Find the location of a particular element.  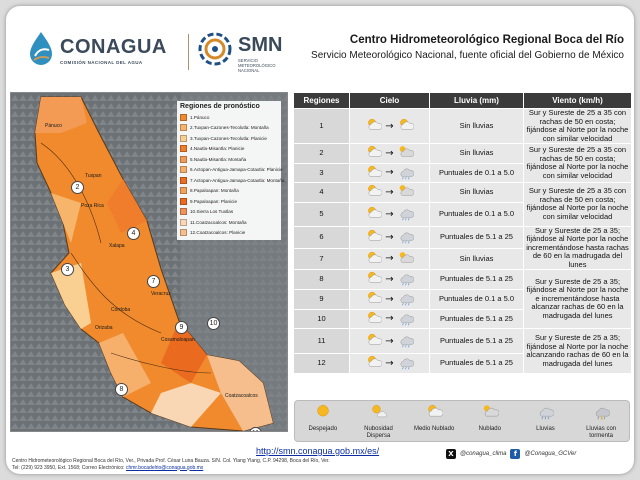

map-region-marker: 2 is located at coordinates (77, 187).